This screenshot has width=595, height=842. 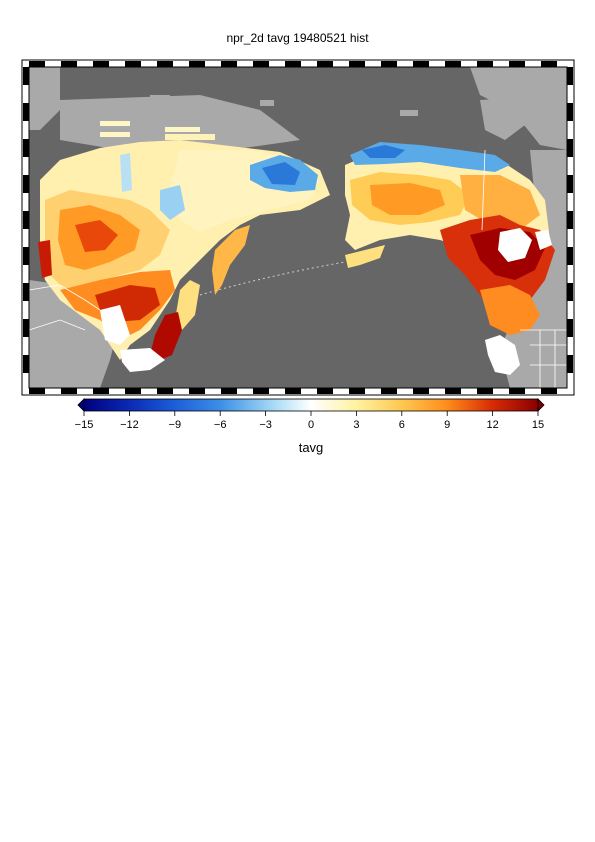 I want to click on colorbar-tick-label: 12, so click(x=492, y=425).